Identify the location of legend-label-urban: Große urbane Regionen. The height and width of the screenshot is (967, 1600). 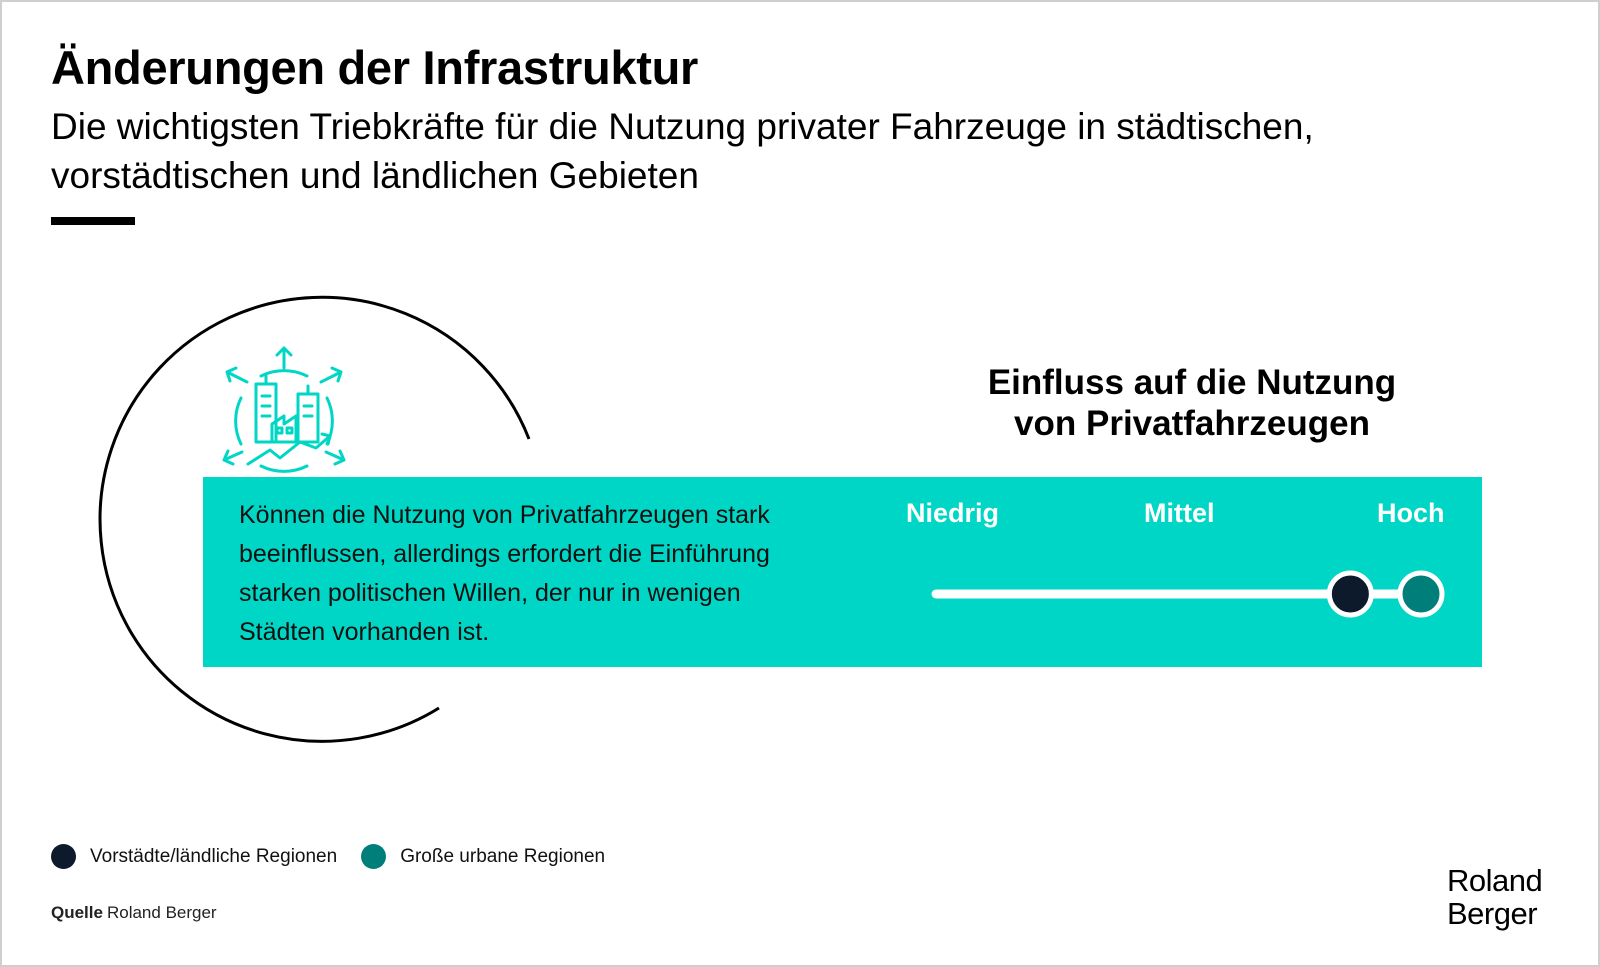
(503, 856).